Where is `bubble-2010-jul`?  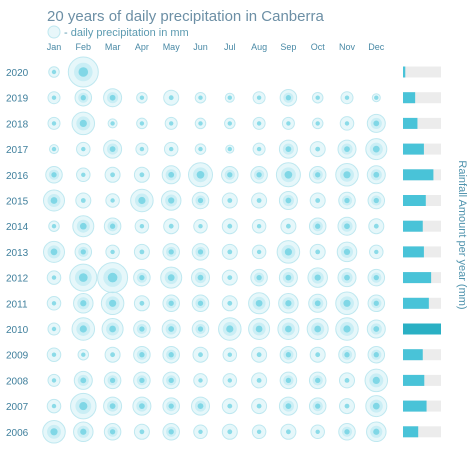 bubble-2010-jul is located at coordinates (230, 329).